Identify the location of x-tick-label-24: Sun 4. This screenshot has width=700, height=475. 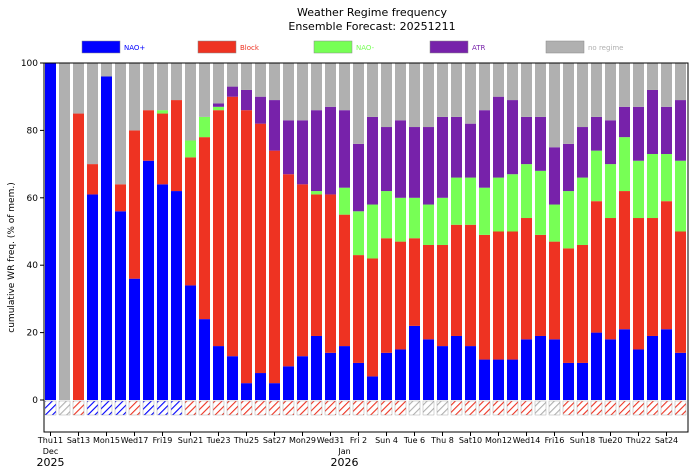
(386, 440).